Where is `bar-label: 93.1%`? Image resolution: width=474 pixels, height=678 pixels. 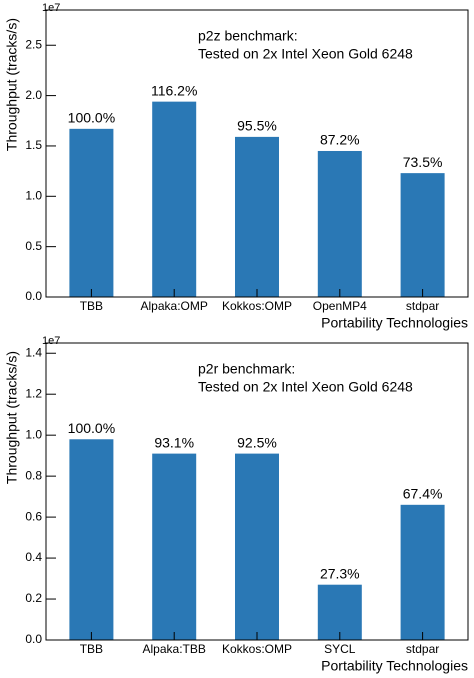
bar-label: 93.1% is located at coordinates (174, 442).